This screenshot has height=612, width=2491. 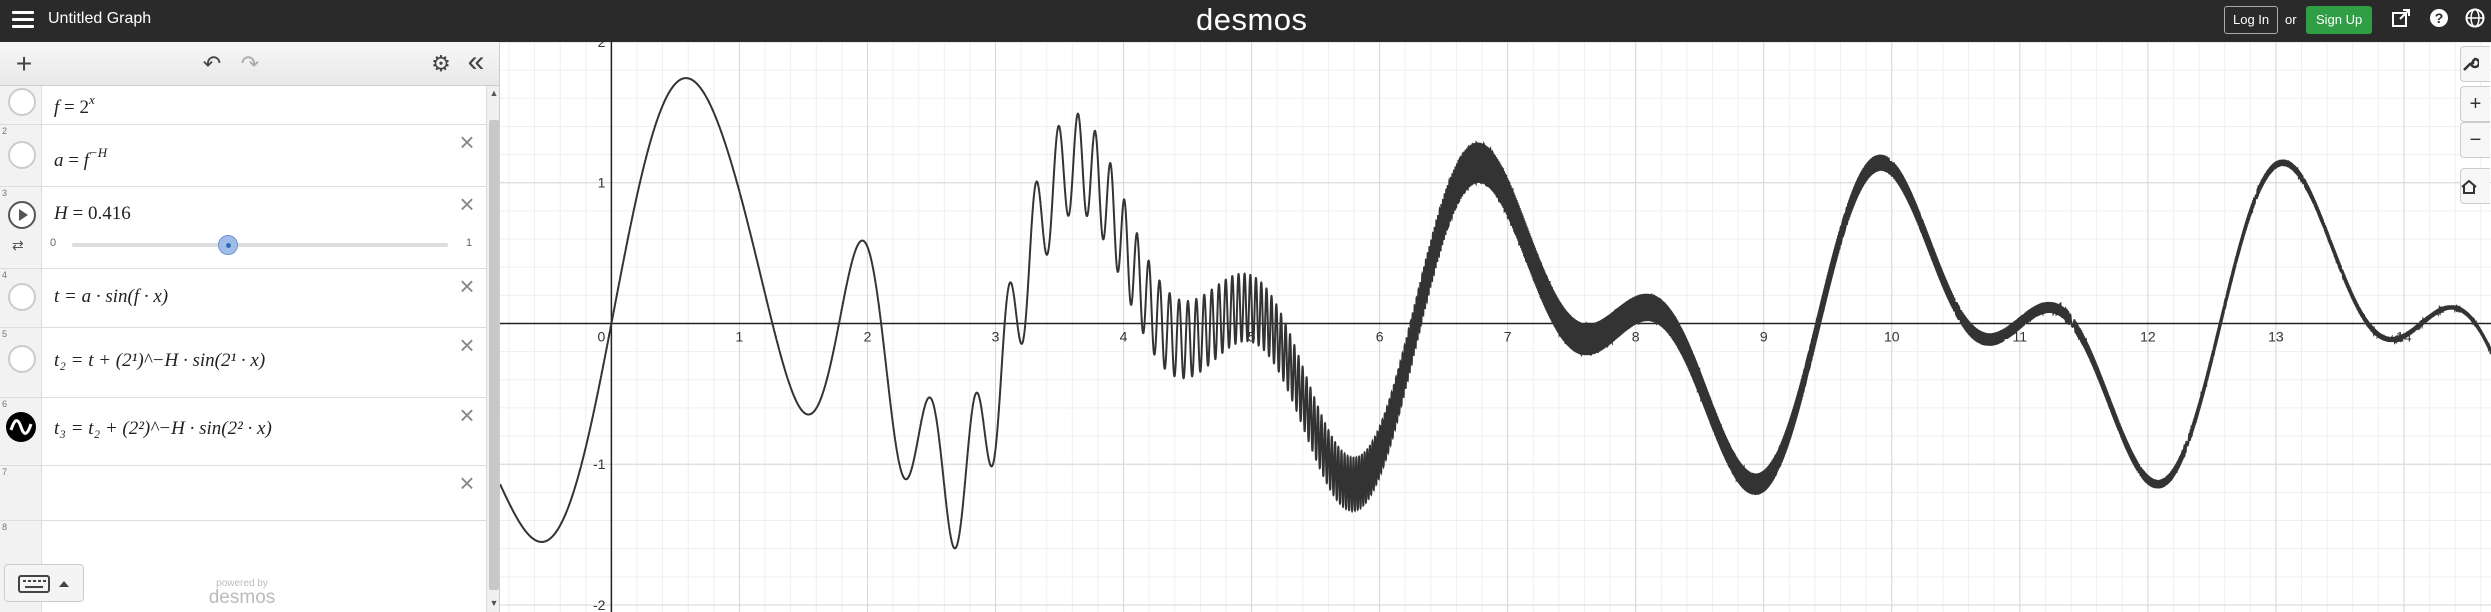 What do you see at coordinates (2475, 64) in the screenshot?
I see `wrench-icon` at bounding box center [2475, 64].